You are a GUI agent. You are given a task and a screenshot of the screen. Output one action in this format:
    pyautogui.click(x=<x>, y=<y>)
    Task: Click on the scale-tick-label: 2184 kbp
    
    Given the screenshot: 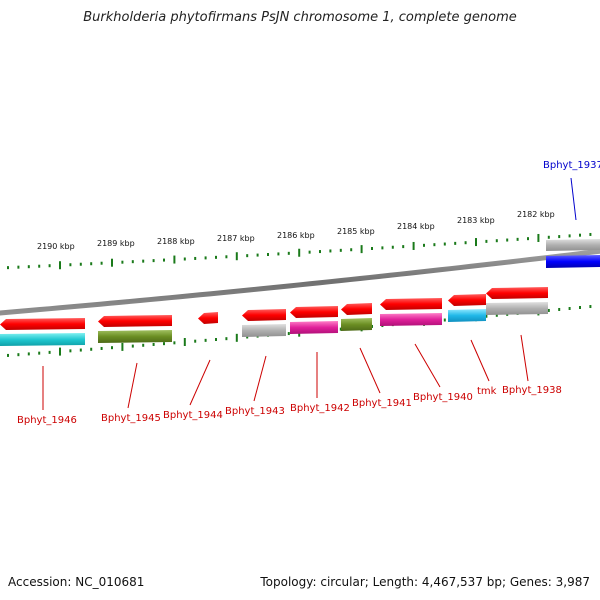 What is the action you would take?
    pyautogui.click(x=416, y=226)
    